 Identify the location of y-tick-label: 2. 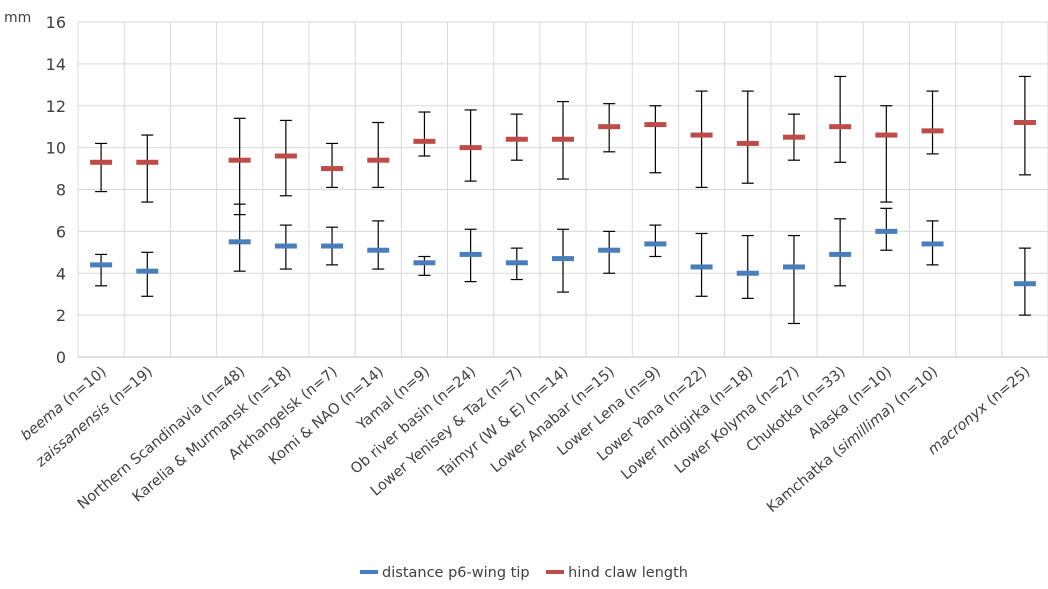
(61, 315).